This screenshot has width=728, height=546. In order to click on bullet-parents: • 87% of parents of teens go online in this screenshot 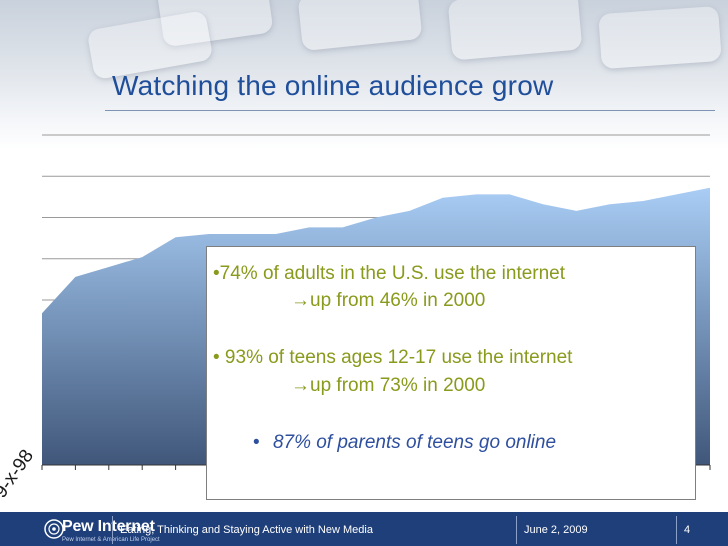, I will do `click(404, 443)`.